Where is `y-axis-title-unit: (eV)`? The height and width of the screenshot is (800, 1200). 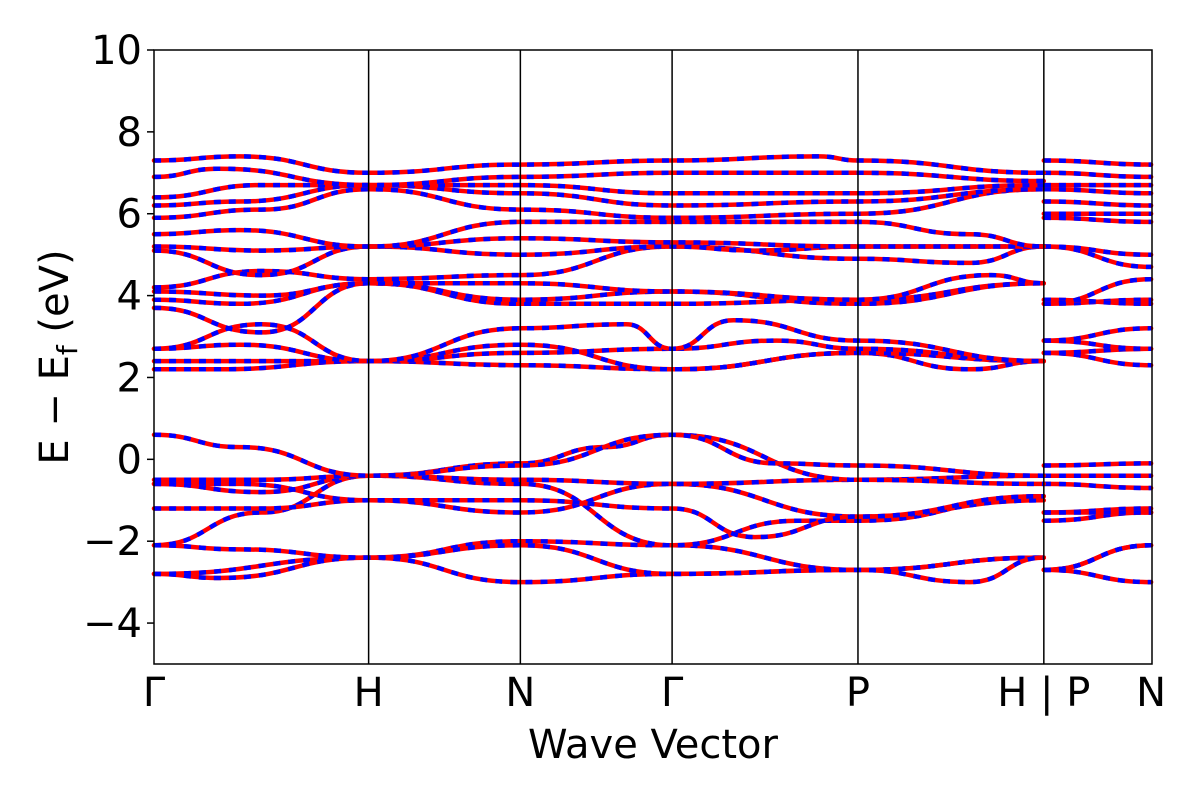
y-axis-title-unit: (eV) is located at coordinates (55, 297).